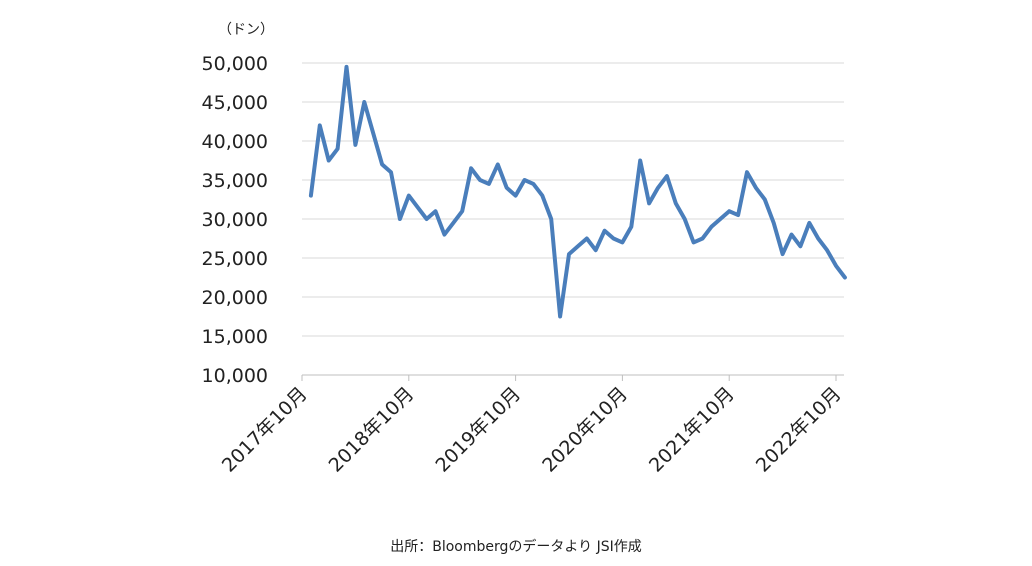  I want to click on y-tick-label: 30,000, so click(235, 220).